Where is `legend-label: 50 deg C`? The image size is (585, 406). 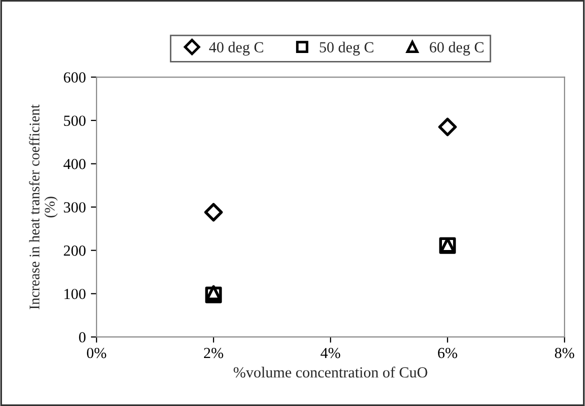 legend-label: 50 deg C is located at coordinates (347, 49).